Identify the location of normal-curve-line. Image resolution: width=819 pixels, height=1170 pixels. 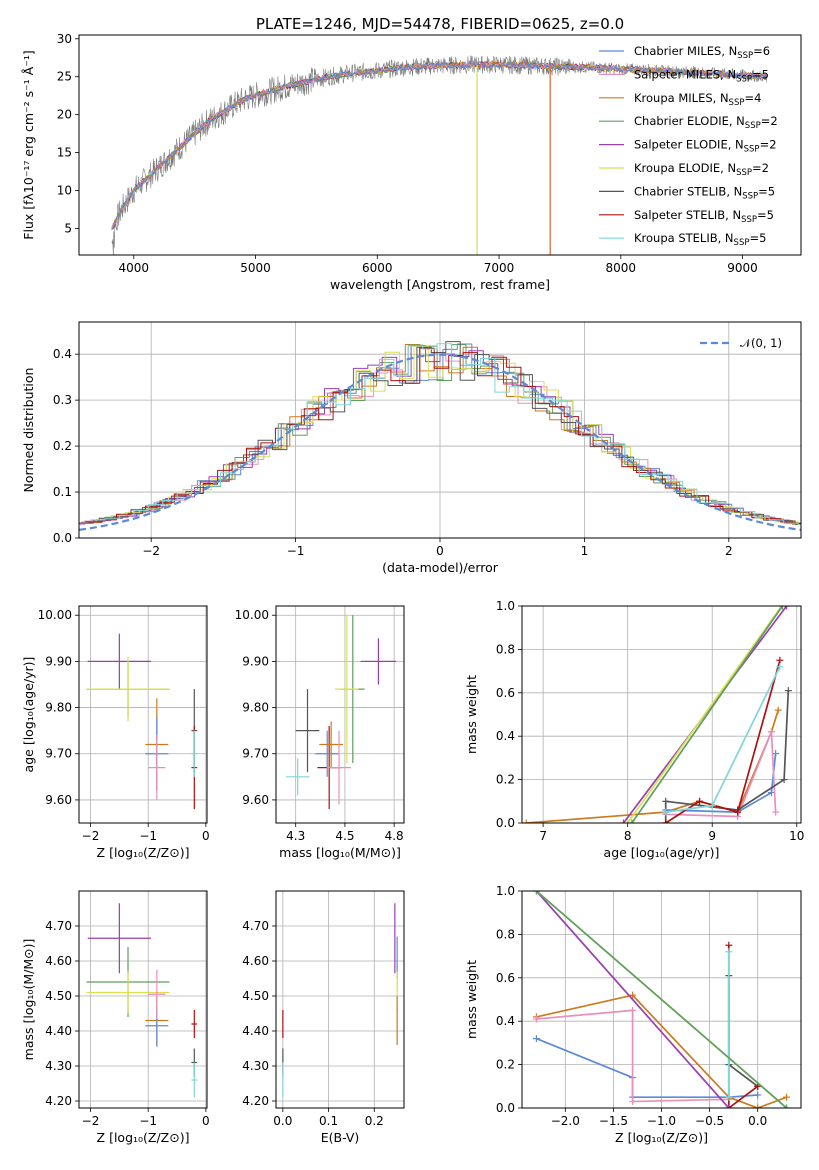
(440, 442).